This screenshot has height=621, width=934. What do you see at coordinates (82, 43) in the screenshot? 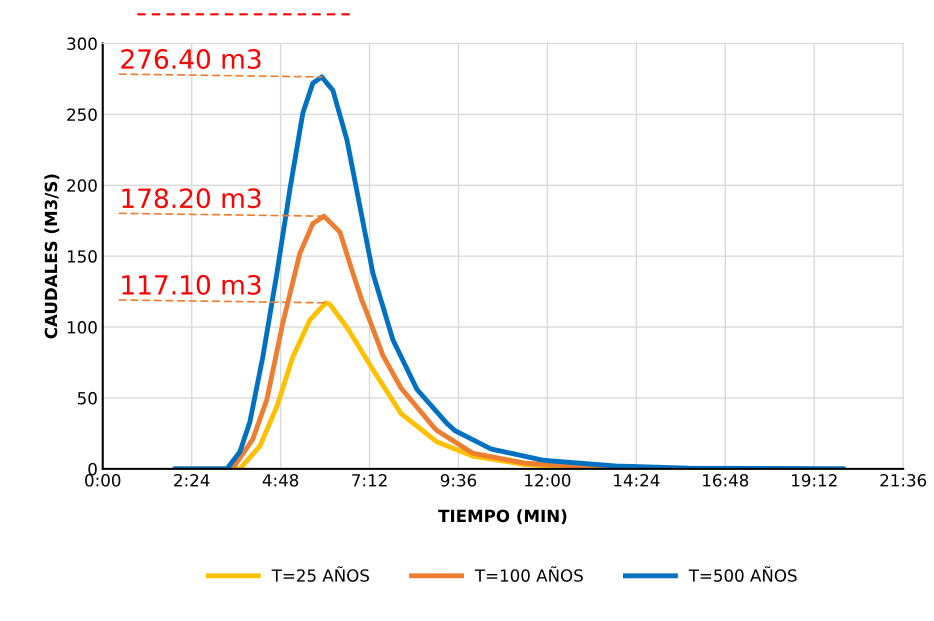
I see `y-tick-label: 300` at bounding box center [82, 43].